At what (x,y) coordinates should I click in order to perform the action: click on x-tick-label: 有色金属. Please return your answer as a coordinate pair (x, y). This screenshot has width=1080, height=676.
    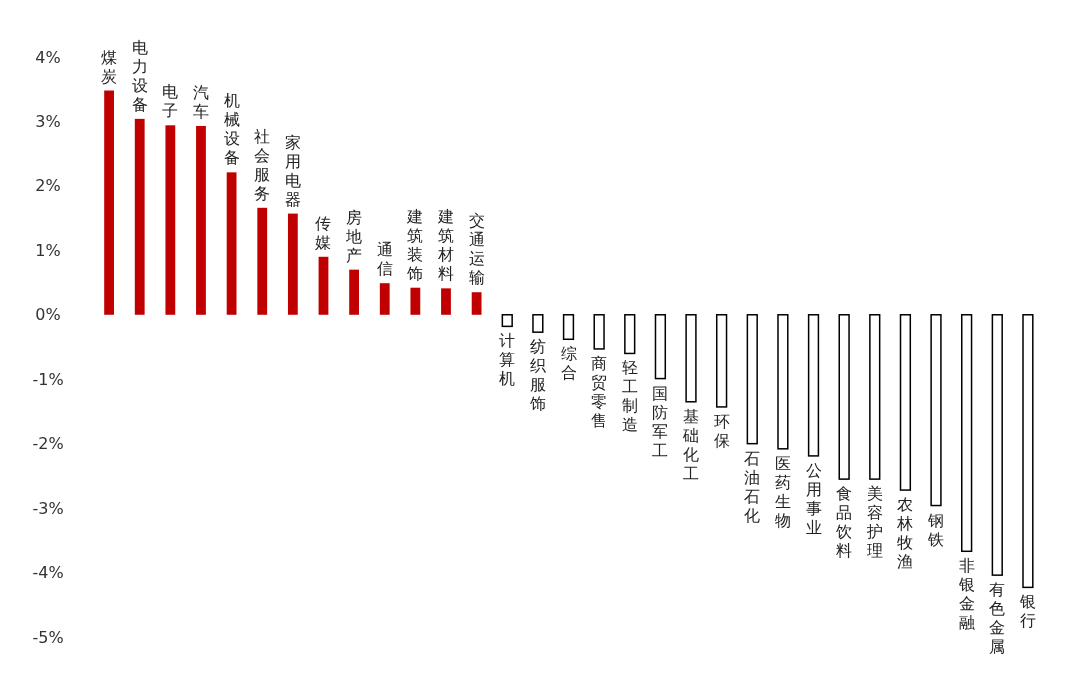
    Looking at the image, I should click on (997, 618).